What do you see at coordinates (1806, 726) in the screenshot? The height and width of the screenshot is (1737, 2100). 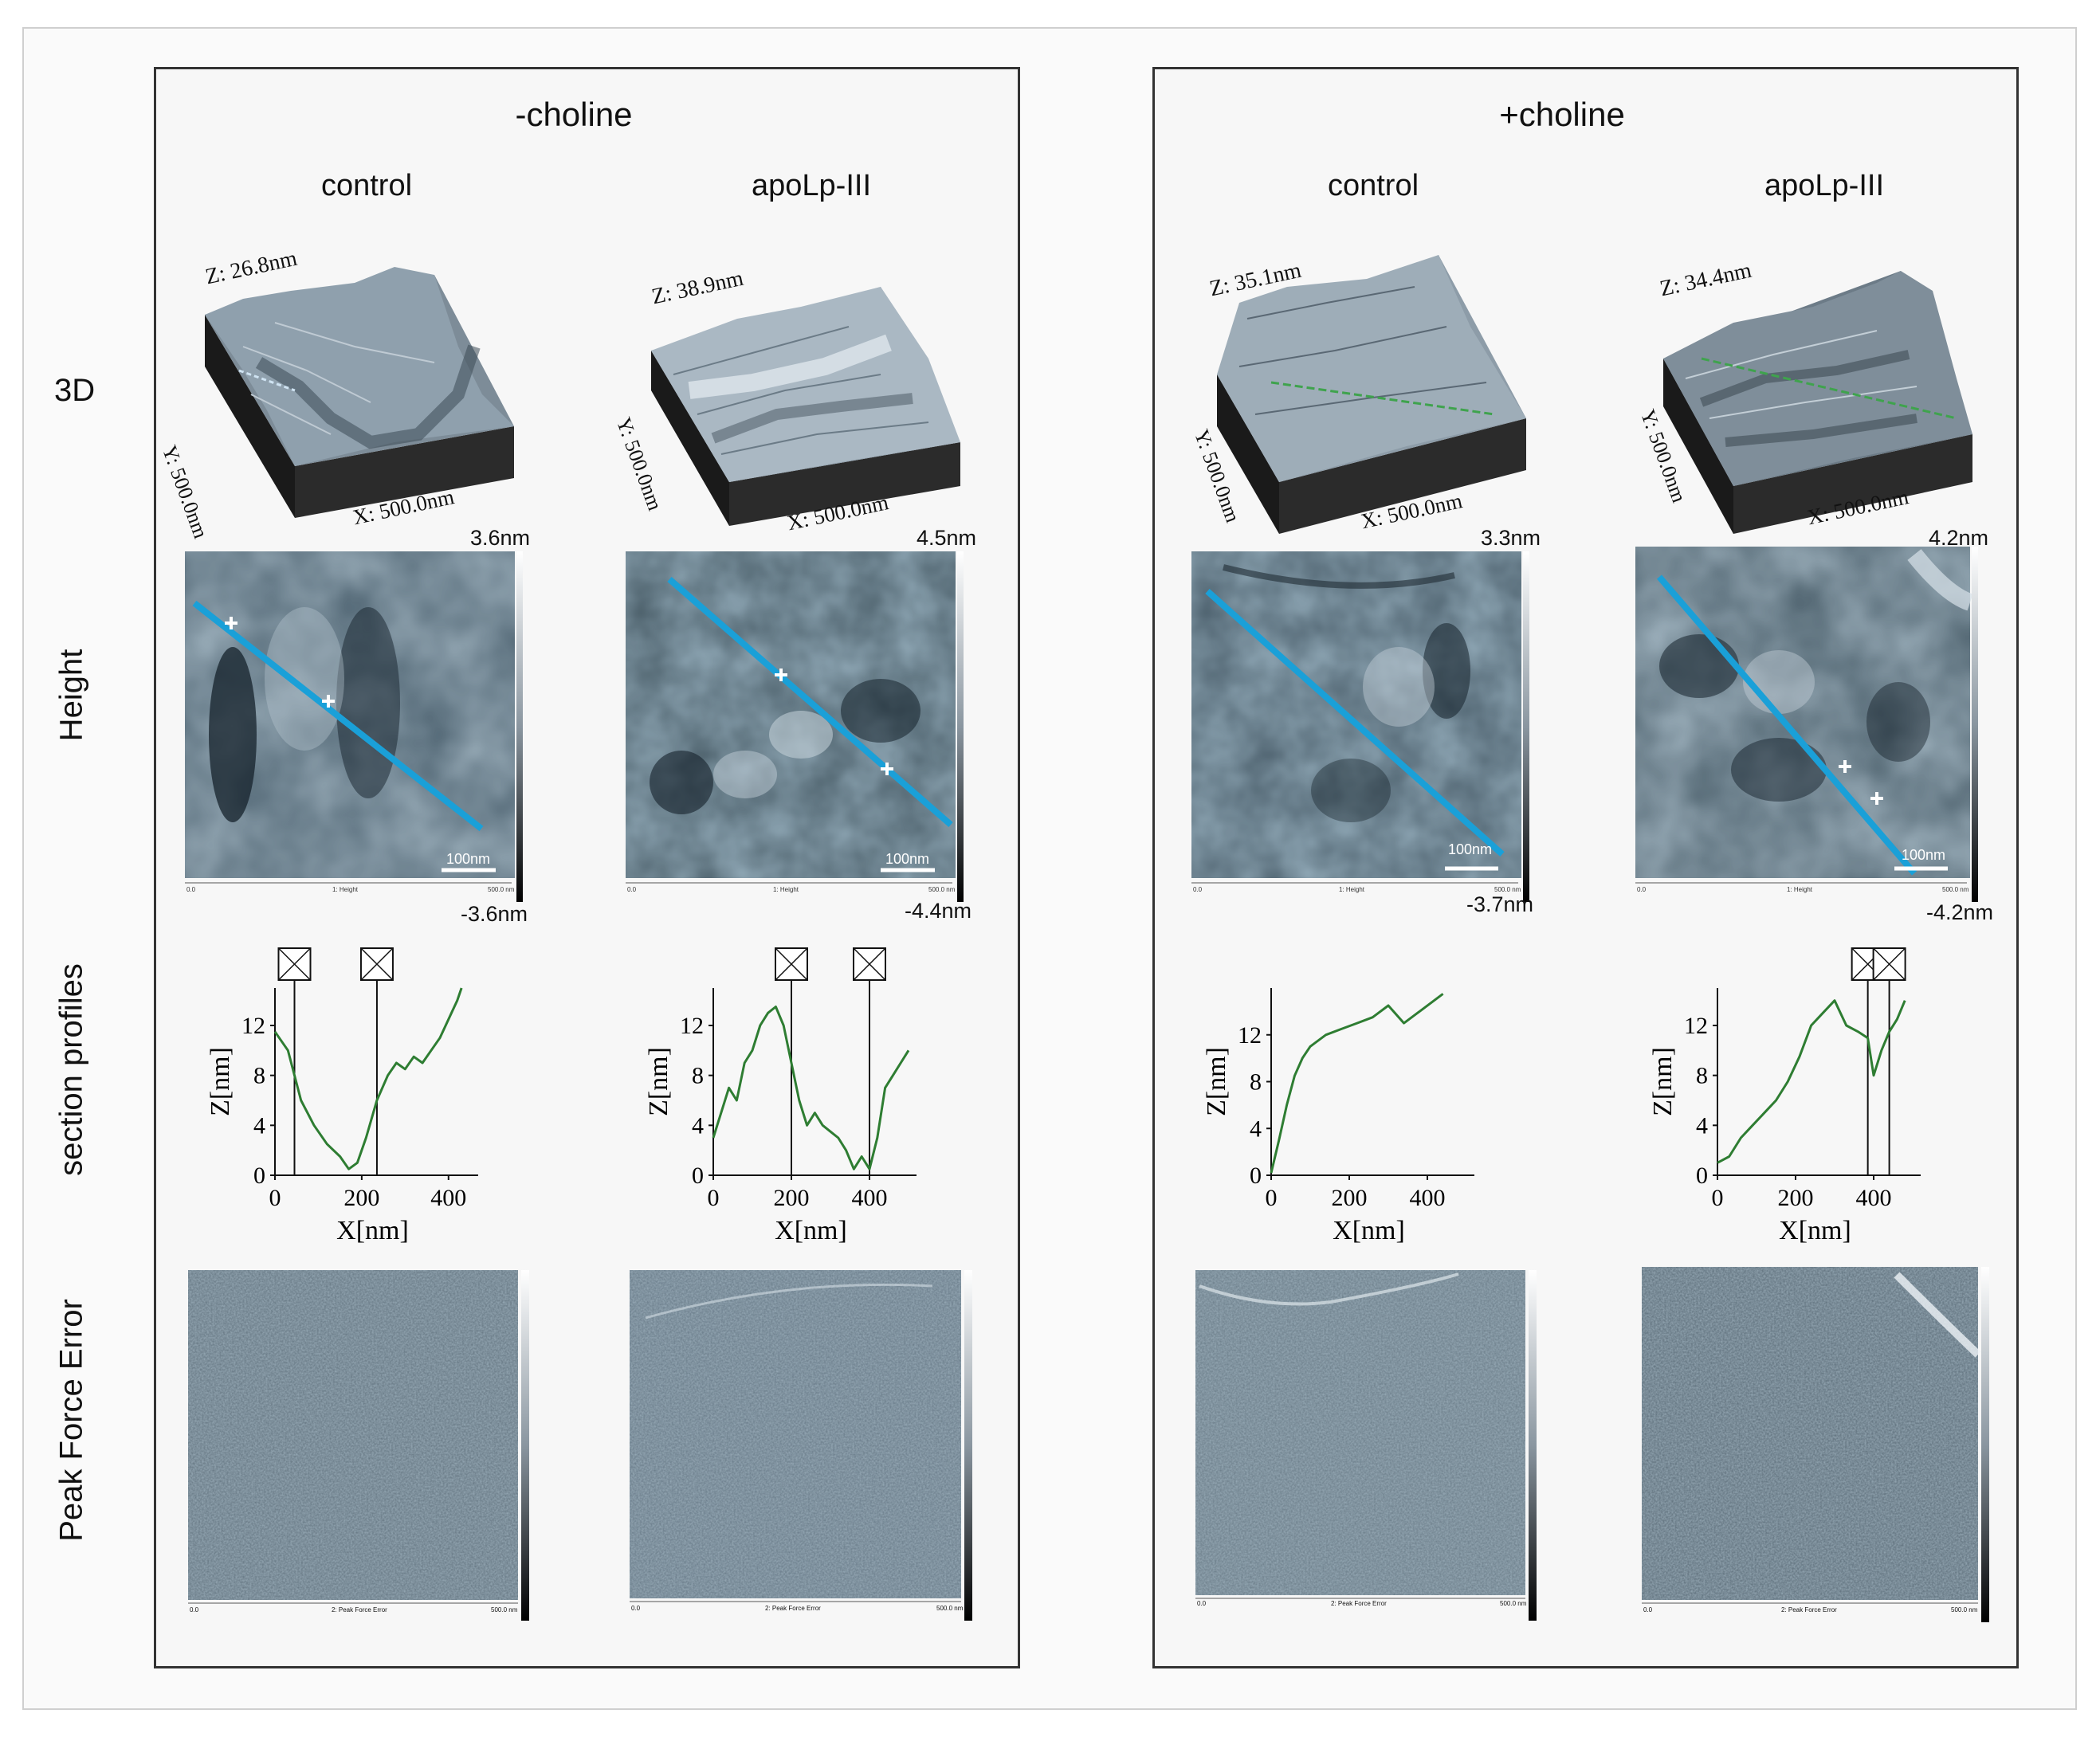 I see `height-map-4: 100nm 1: Height 0.0 500.0 nm` at bounding box center [1806, 726].